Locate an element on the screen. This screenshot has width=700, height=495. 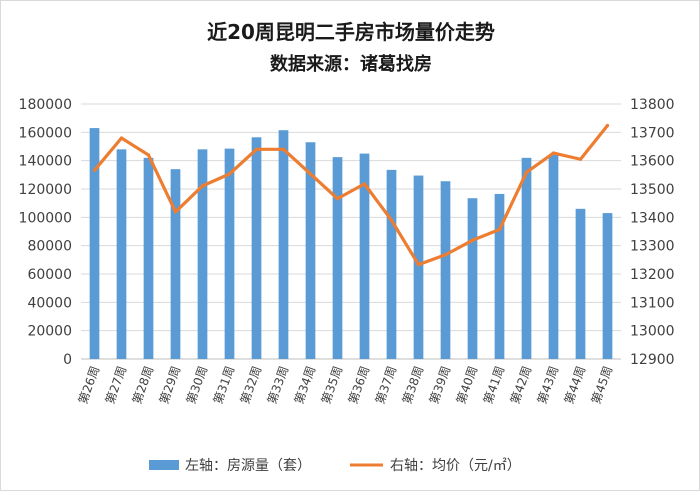
x-tick-label: 第32周 is located at coordinates (251, 385).